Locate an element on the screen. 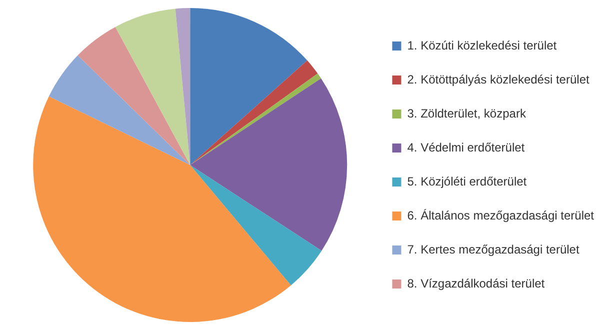  legend-label: 4. Védelmi erdőterület is located at coordinates (466, 147).